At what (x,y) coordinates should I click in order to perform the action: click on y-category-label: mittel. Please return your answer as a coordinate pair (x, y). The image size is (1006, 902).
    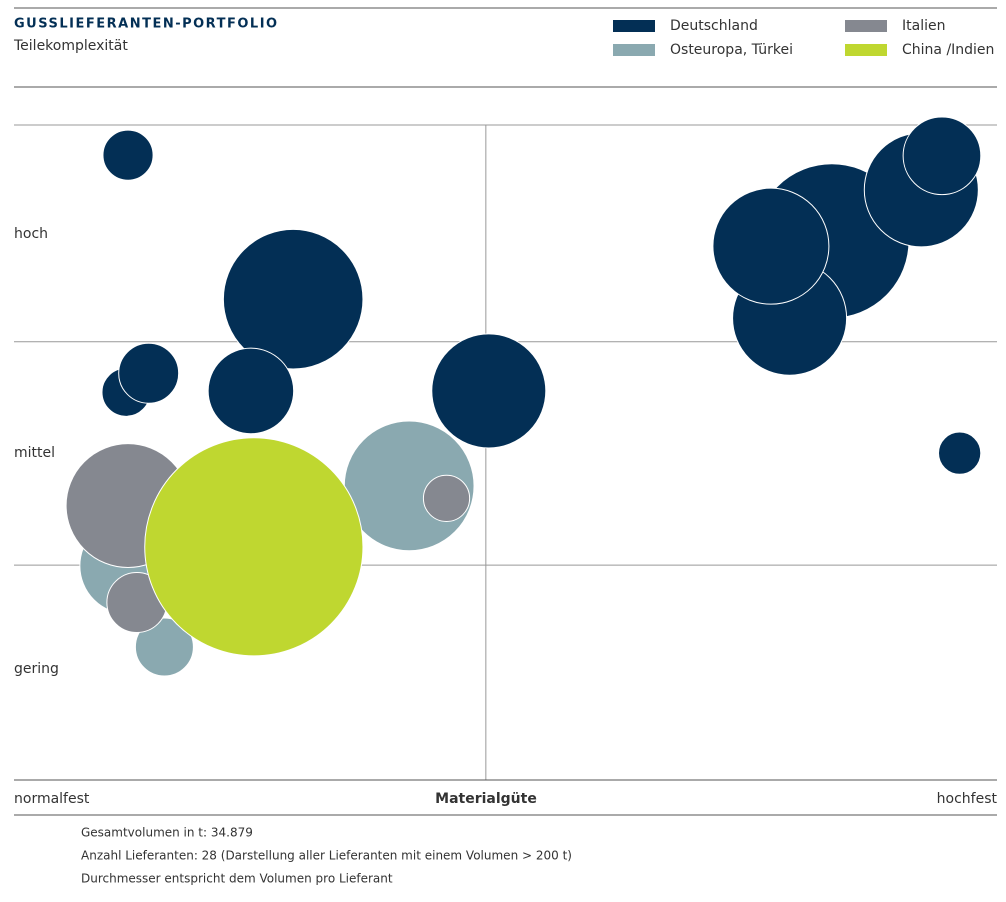
    Looking at the image, I should click on (34, 453).